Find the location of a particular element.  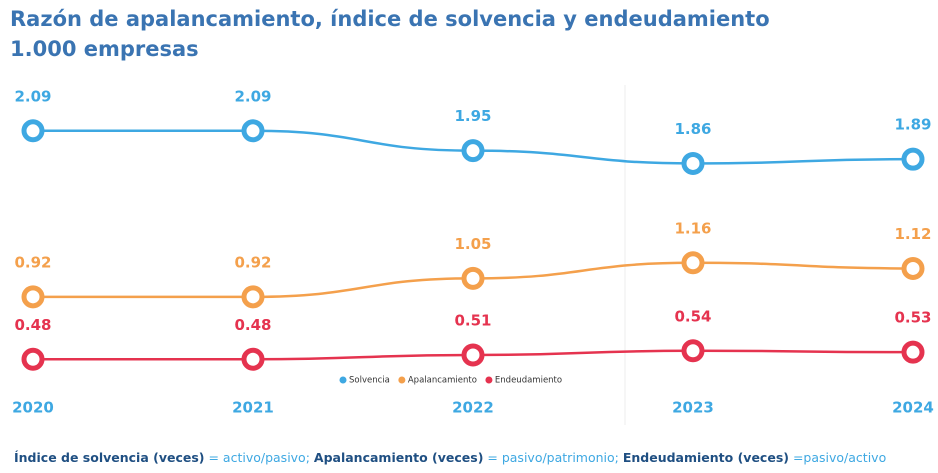

x-tick-label: 2022 is located at coordinates (473, 408).